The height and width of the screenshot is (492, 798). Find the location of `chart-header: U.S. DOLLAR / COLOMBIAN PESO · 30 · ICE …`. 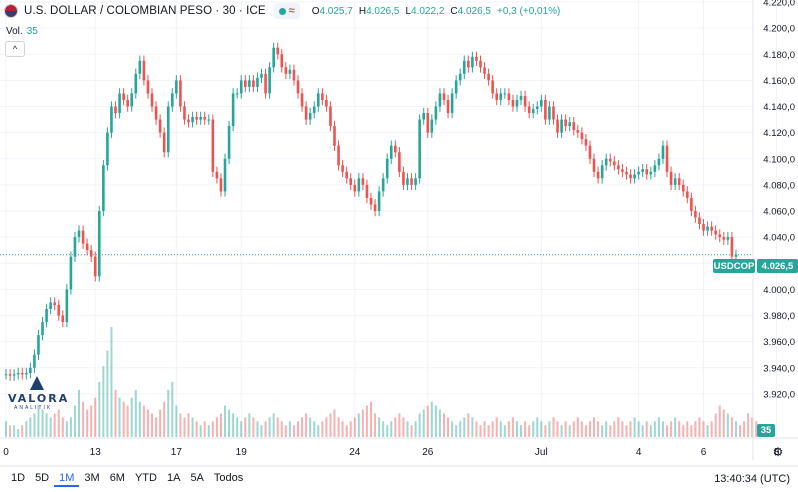

chart-header: U.S. DOLLAR / COLOMBIAN PESO · 30 · ICE … is located at coordinates (280, 11).